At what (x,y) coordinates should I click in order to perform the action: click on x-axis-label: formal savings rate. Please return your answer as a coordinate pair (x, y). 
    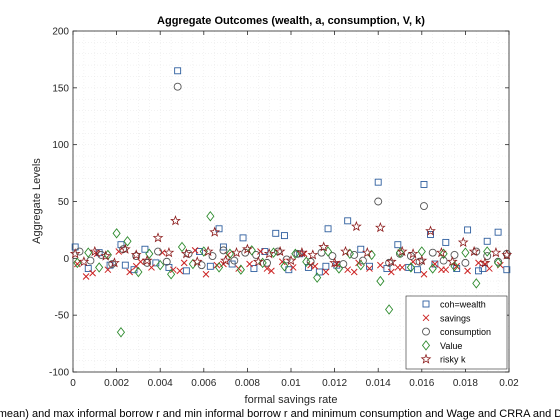
    Looking at the image, I should click on (291, 400).